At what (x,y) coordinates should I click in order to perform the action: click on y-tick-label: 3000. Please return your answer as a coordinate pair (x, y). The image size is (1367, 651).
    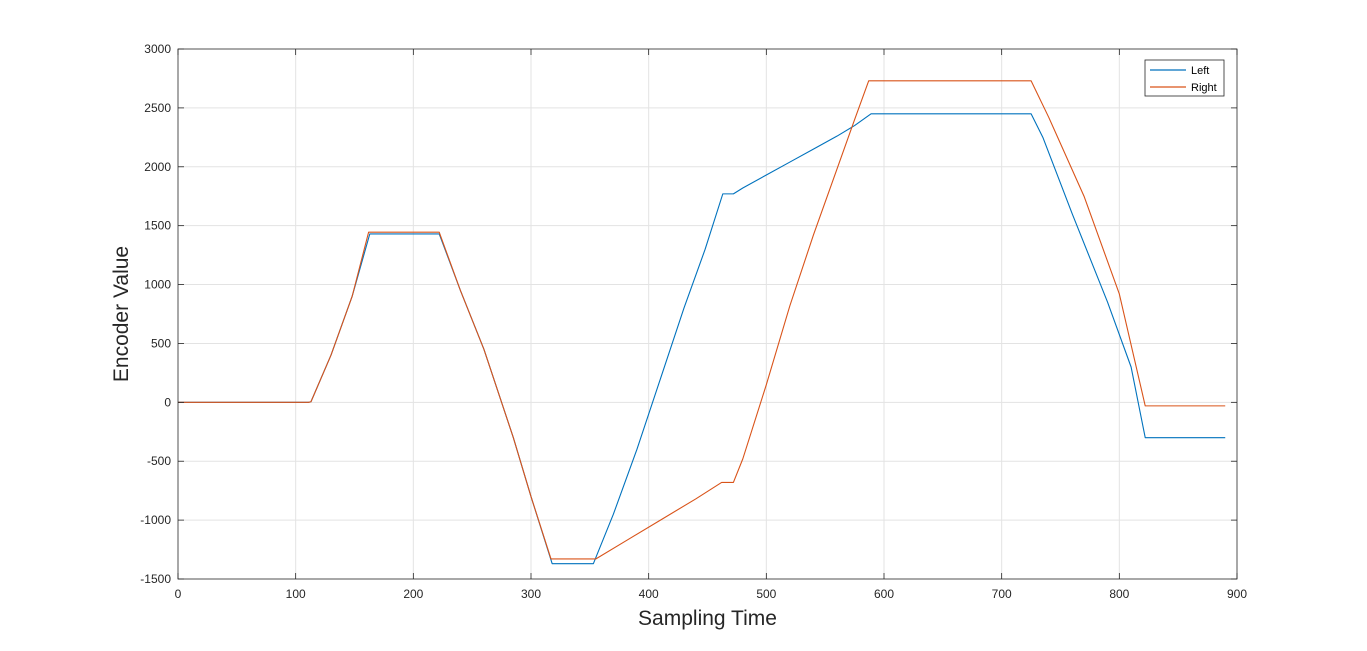
    Looking at the image, I should click on (157, 49).